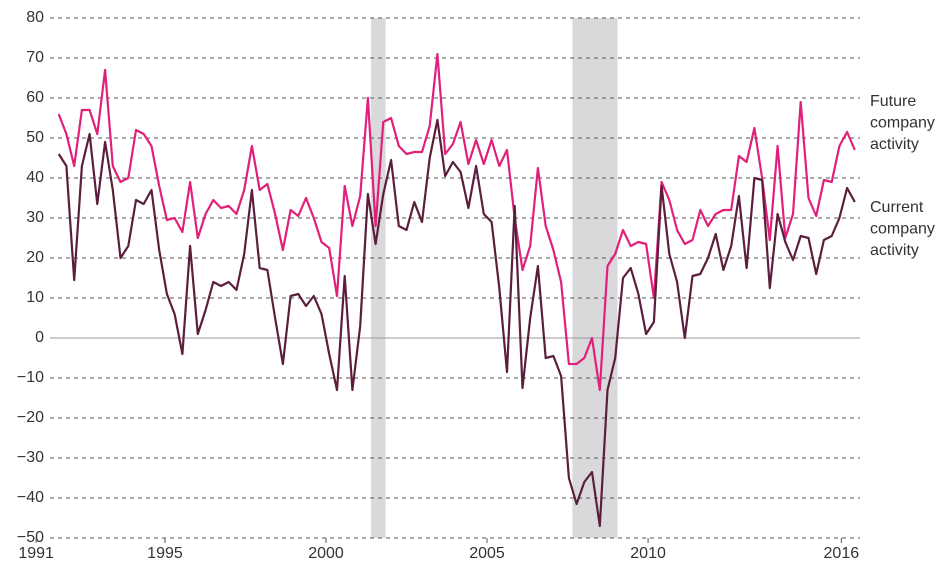  What do you see at coordinates (30, 377) in the screenshot?
I see `y-tick-label: −10` at bounding box center [30, 377].